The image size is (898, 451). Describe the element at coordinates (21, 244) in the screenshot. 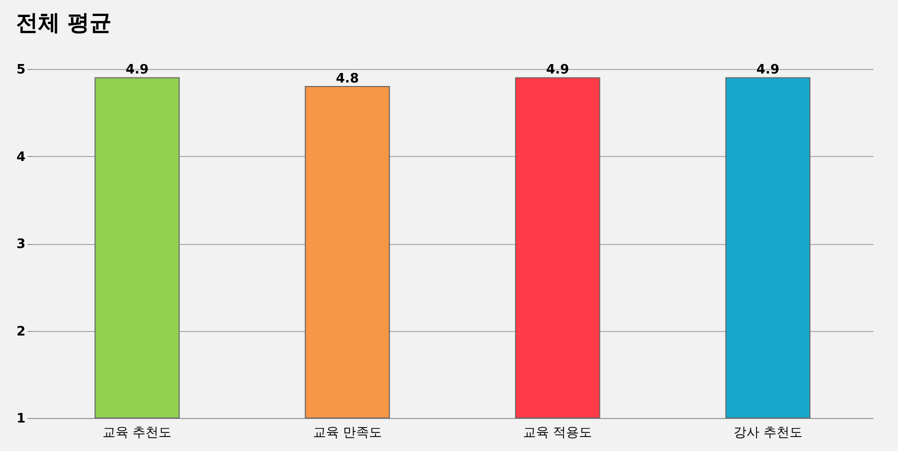

I see `y-tick-label: 3` at that location.